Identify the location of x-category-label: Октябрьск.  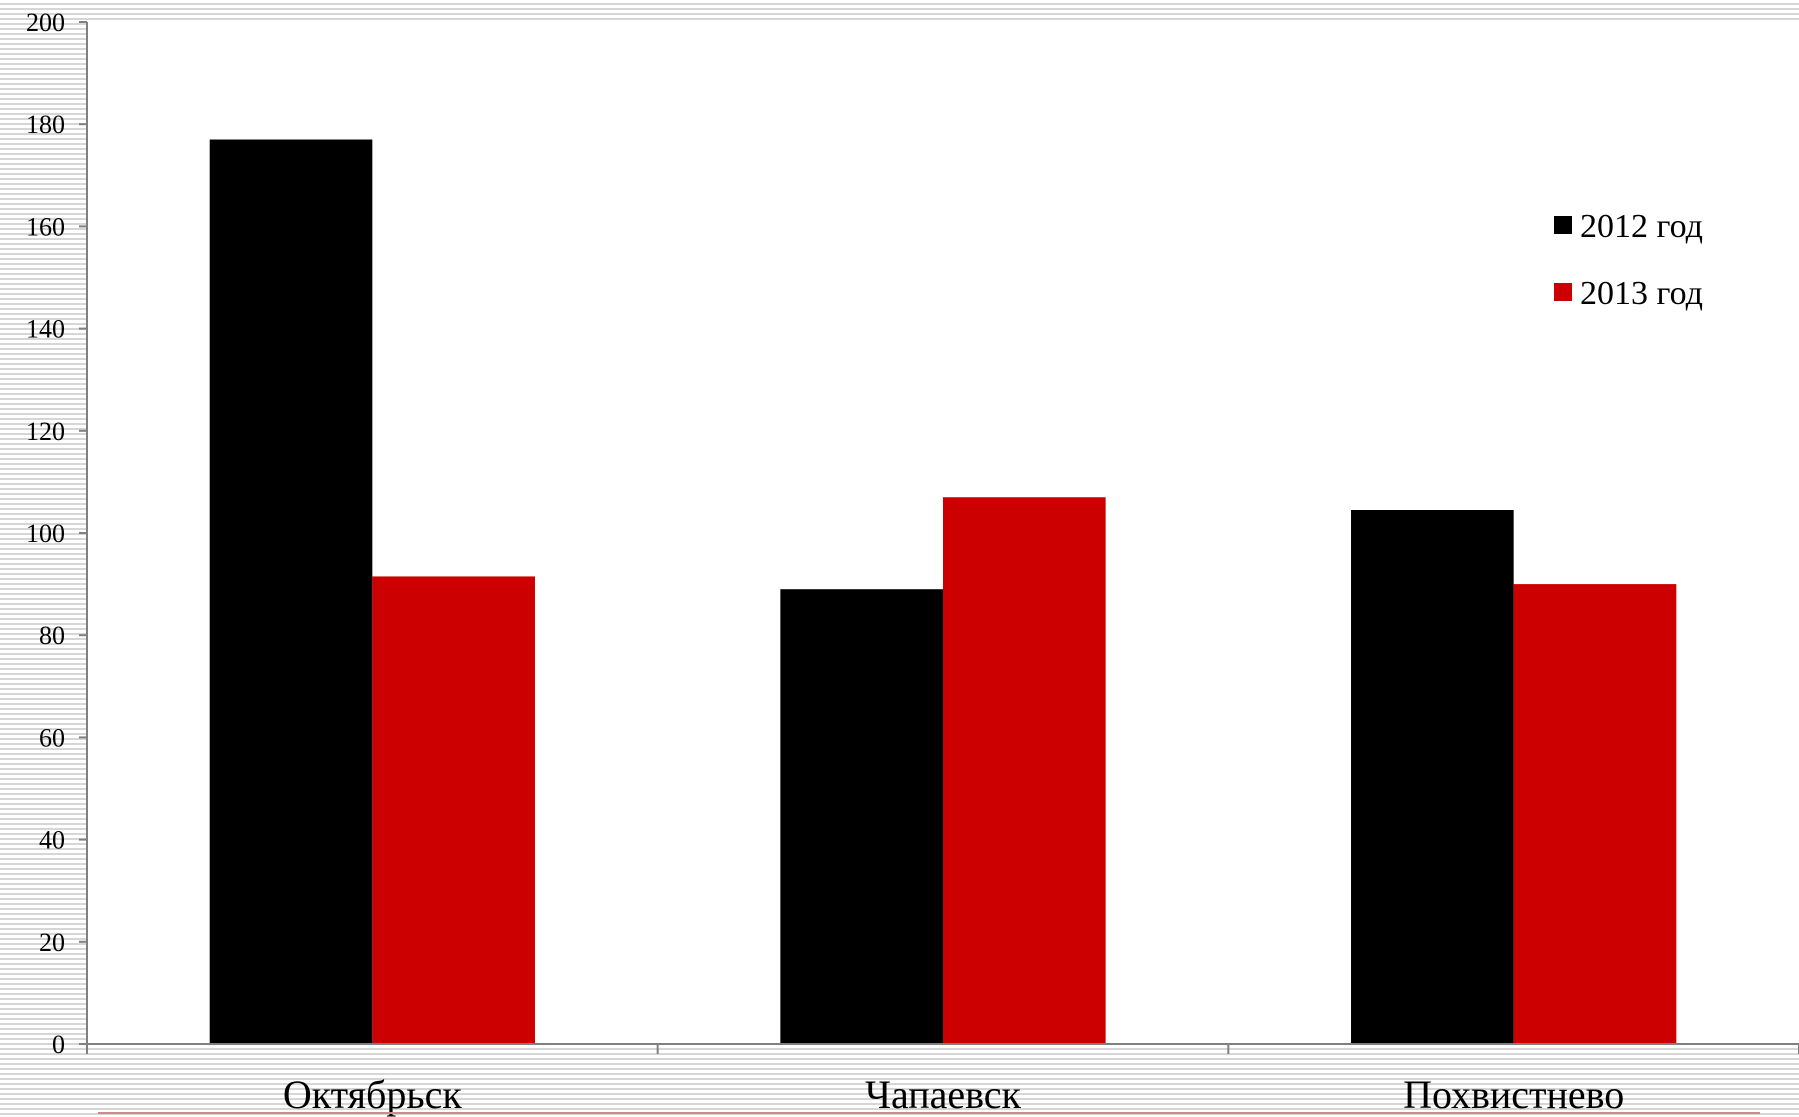
(372, 1094).